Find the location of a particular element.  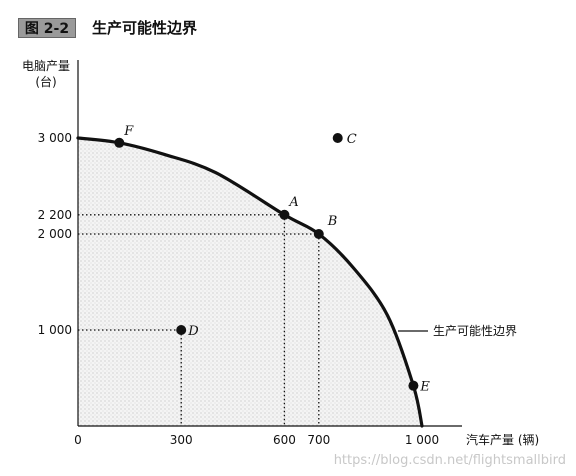

x-tick-label-300: 300 is located at coordinates (181, 440).